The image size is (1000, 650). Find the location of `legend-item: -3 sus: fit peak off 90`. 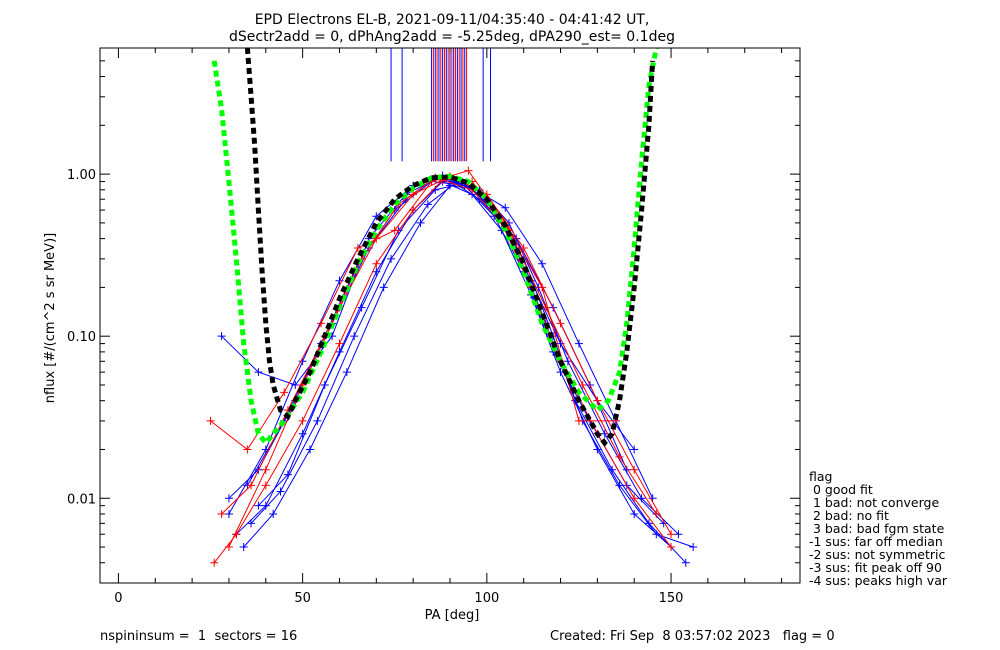

legend-item: -3 sus: fit peak off 90 is located at coordinates (875, 567).